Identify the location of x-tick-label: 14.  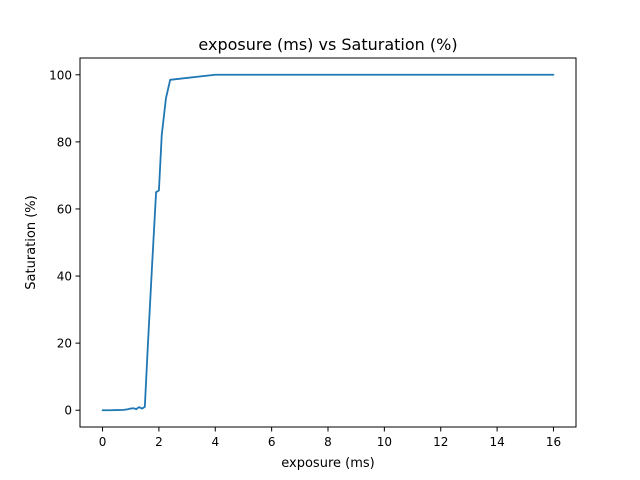
(496, 442).